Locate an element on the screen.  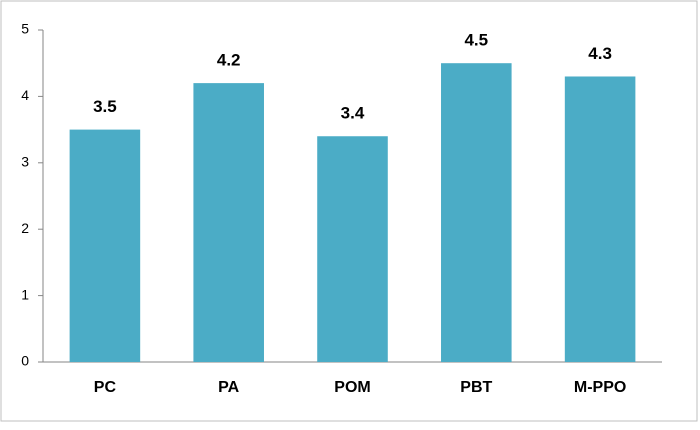
y-tick-label: 5 is located at coordinates (25, 29).